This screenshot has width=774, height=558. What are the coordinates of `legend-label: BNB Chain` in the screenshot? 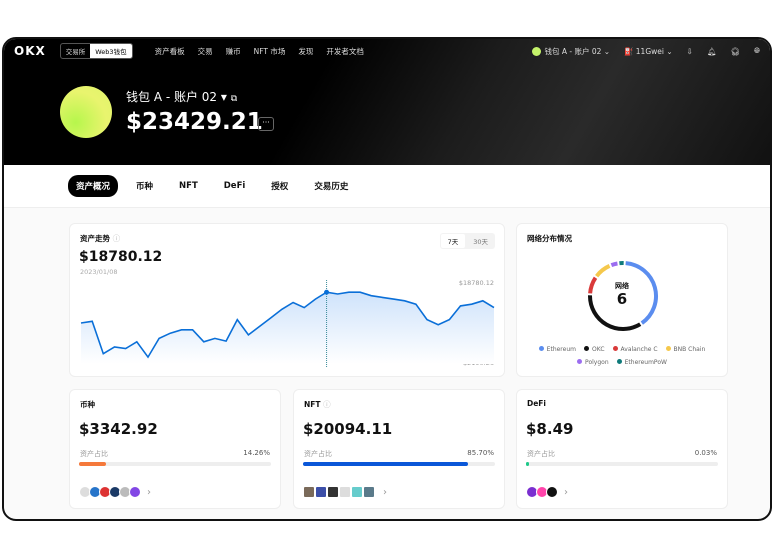 It's located at (689, 349).